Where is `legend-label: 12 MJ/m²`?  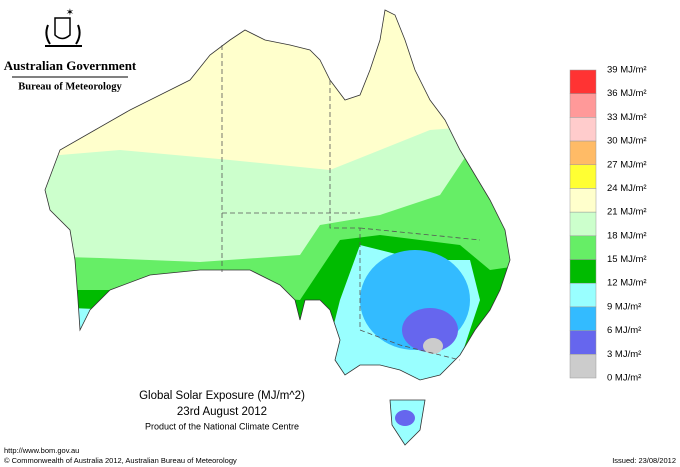
legend-label: 12 MJ/m² is located at coordinates (627, 283).